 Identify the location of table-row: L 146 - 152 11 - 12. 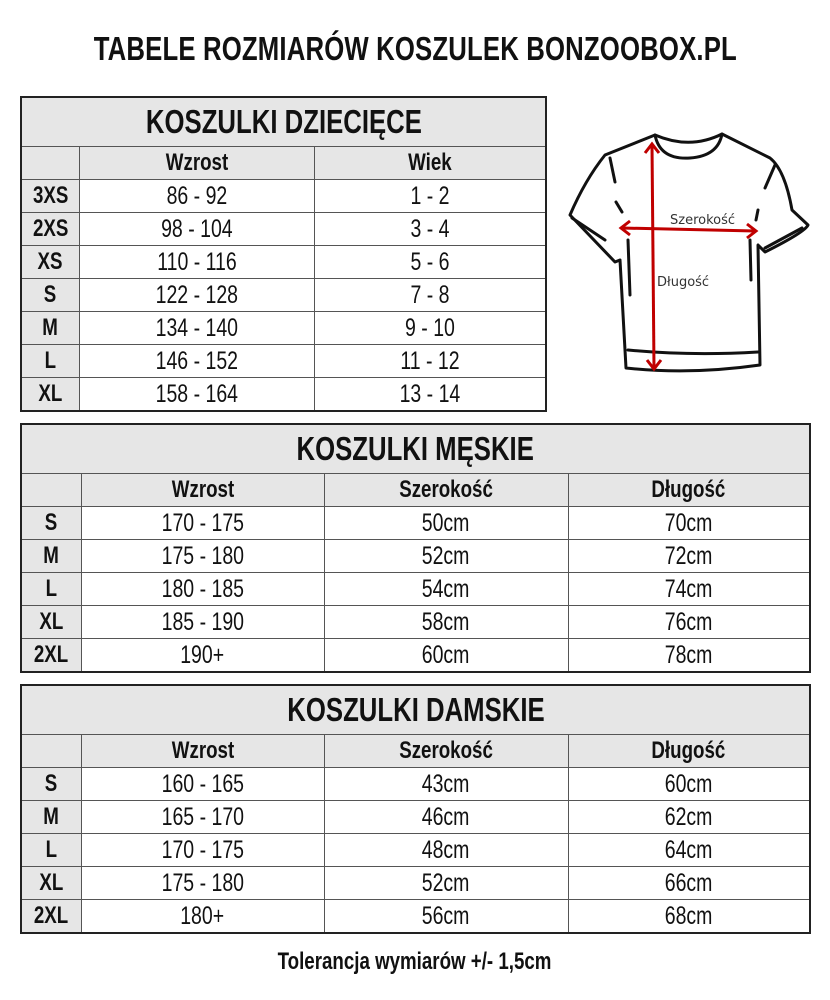
(283, 361).